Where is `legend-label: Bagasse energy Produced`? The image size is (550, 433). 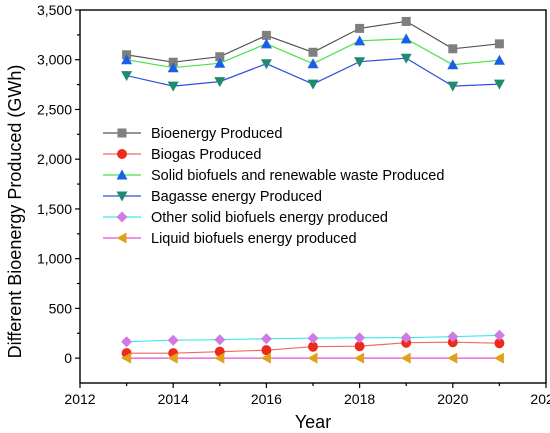 legend-label: Bagasse energy Produced is located at coordinates (236, 197).